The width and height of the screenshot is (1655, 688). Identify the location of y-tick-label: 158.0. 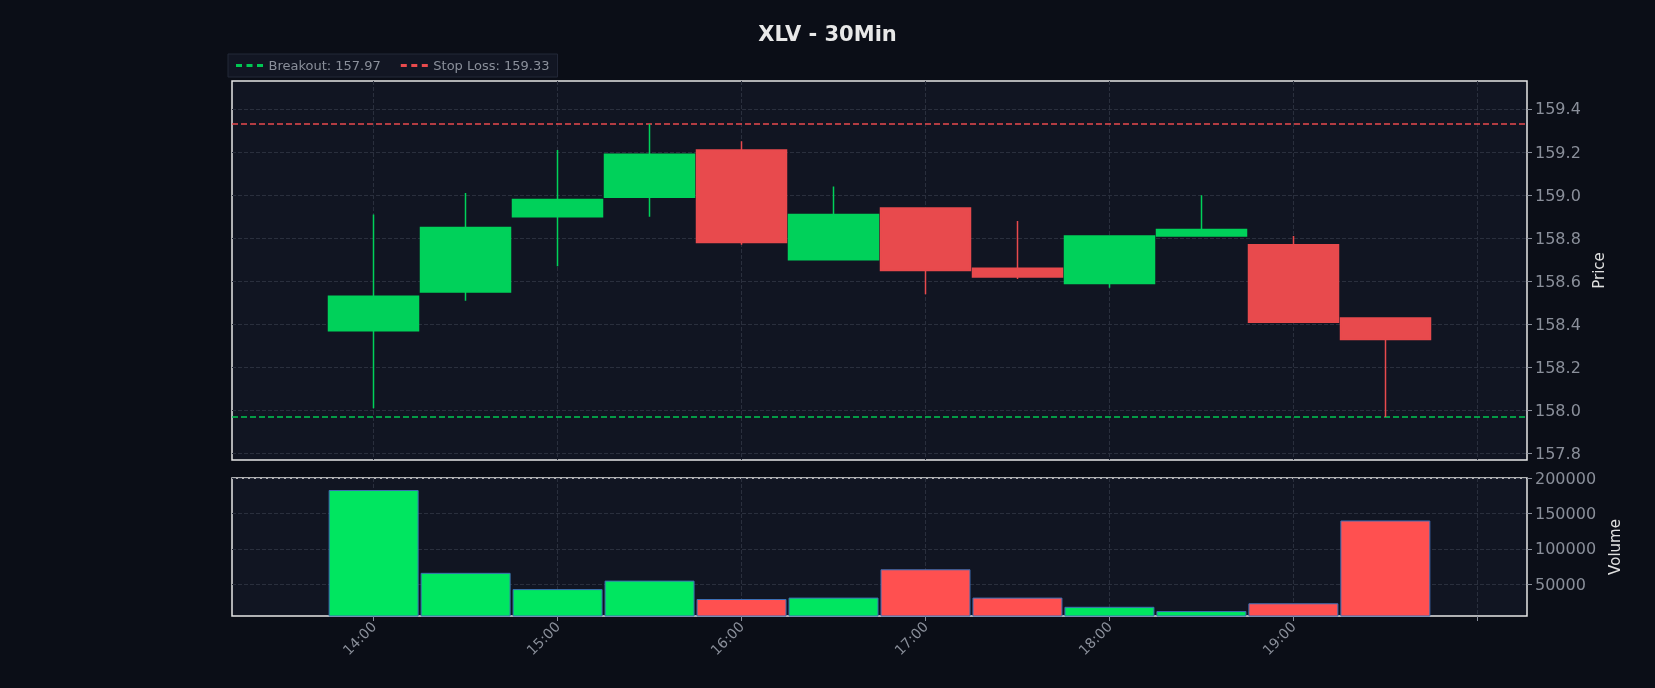
(1558, 410).